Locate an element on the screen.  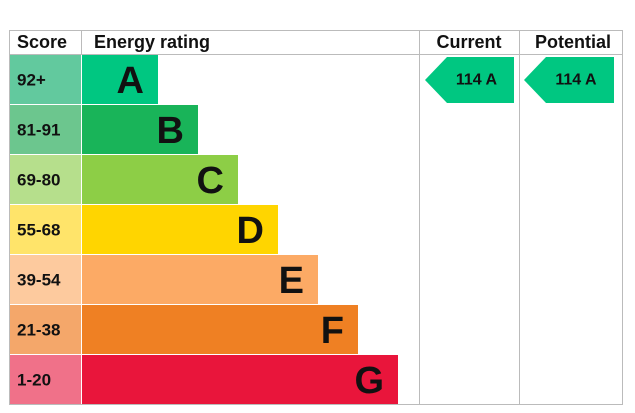
score-label: 81-91 is located at coordinates (38, 130).